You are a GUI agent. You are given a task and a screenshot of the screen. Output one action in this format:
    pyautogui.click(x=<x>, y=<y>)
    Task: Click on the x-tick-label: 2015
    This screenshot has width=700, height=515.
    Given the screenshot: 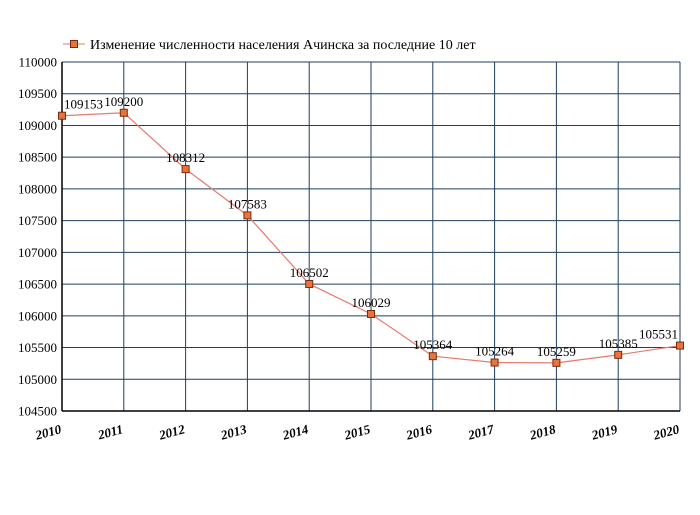 What is the action you would take?
    pyautogui.click(x=357, y=432)
    